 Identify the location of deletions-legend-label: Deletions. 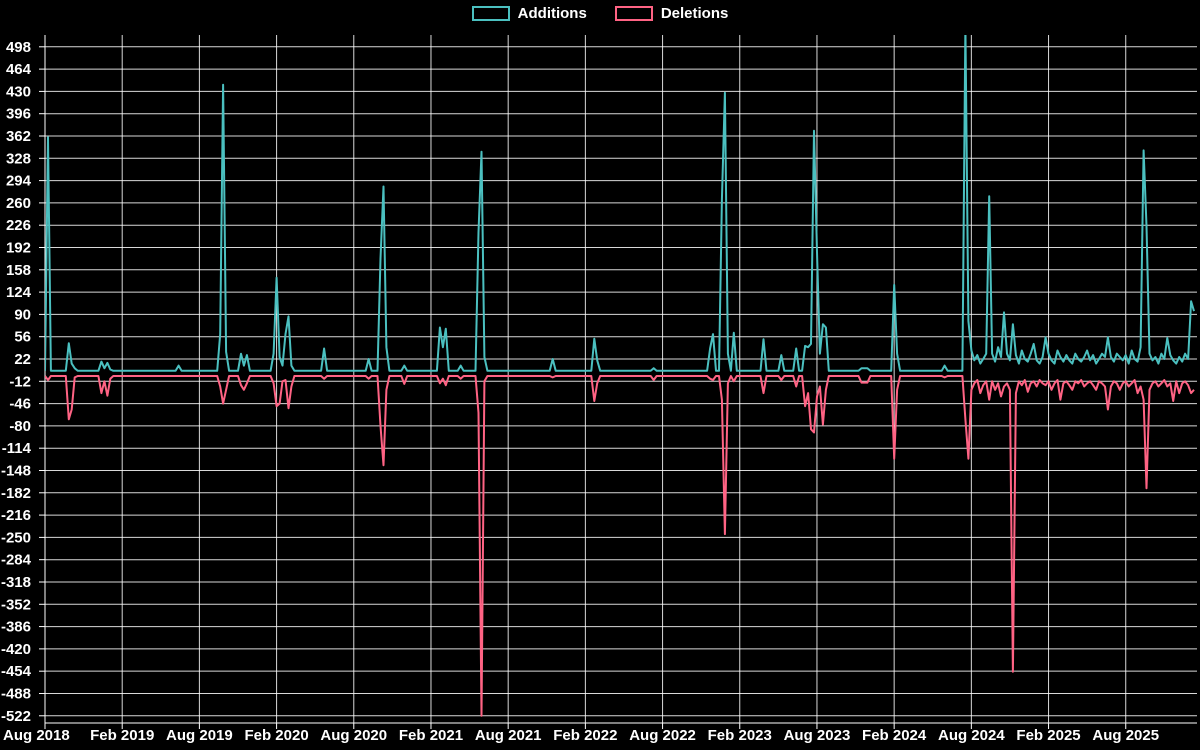
(694, 13).